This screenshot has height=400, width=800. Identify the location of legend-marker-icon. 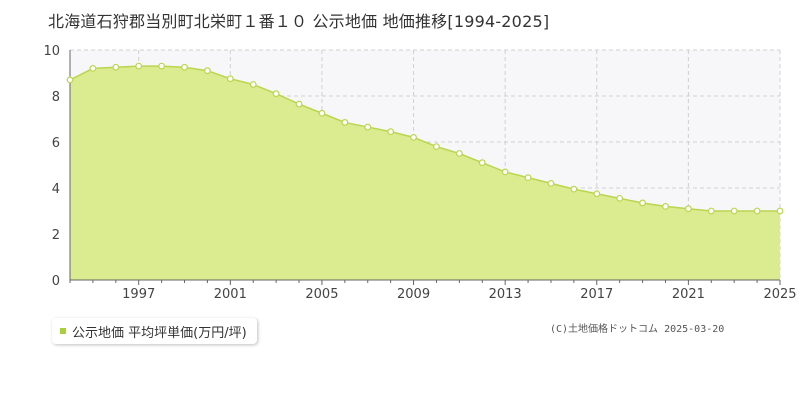
(63, 331).